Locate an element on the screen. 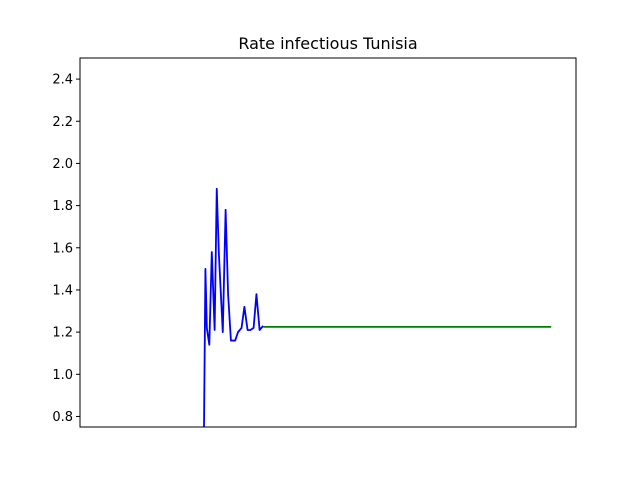 Image resolution: width=640 pixels, height=480 pixels. y-axis: 0.8 1.0 1.2 1.4 1.6 1.8 2.0 2.2 2.4 is located at coordinates (66, 249).